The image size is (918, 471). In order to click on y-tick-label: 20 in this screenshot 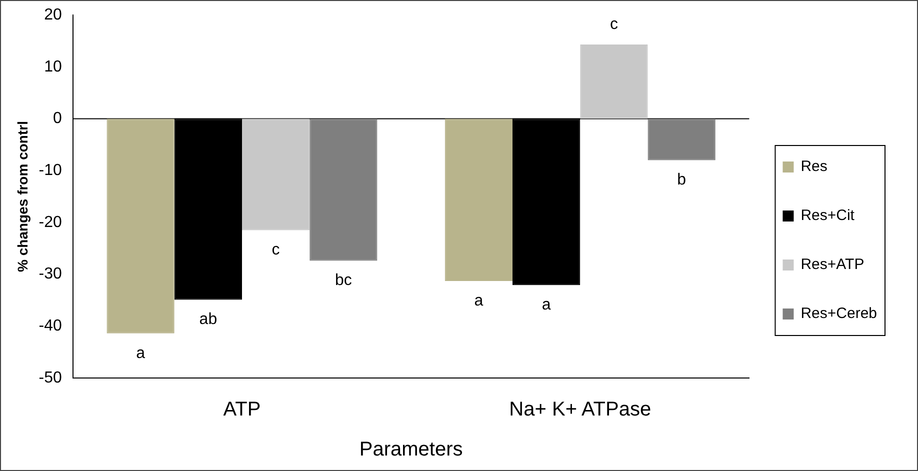, I will do `click(53, 15)`.